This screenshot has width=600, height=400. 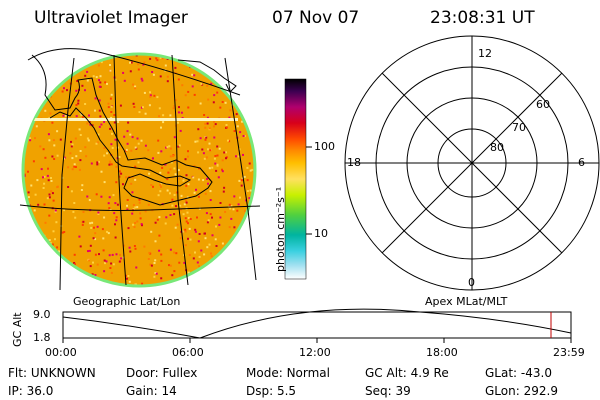 I want to click on polar-diagonal, so click(x=472, y=163).